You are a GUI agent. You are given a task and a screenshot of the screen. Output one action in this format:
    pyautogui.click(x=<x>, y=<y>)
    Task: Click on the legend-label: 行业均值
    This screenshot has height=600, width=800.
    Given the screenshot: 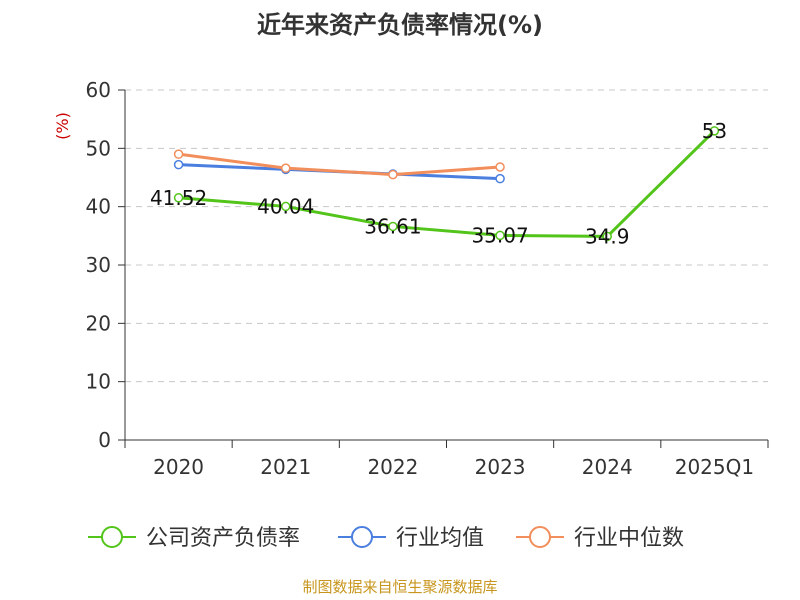 What is the action you would take?
    pyautogui.click(x=440, y=538)
    